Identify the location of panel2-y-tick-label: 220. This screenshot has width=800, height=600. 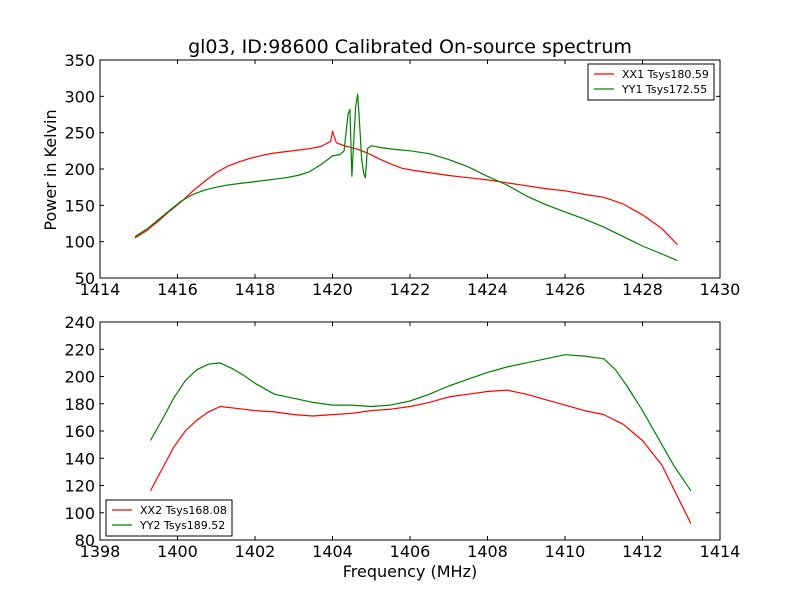
(79, 349).